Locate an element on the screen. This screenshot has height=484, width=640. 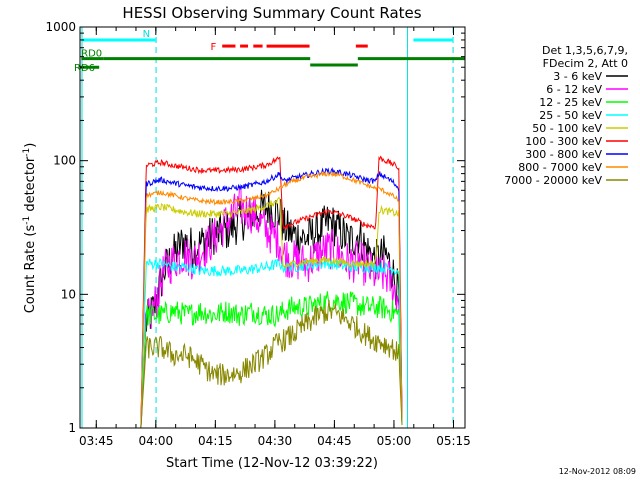
chart-title: HESSI Observing Summary Count Rates is located at coordinates (271, 13).